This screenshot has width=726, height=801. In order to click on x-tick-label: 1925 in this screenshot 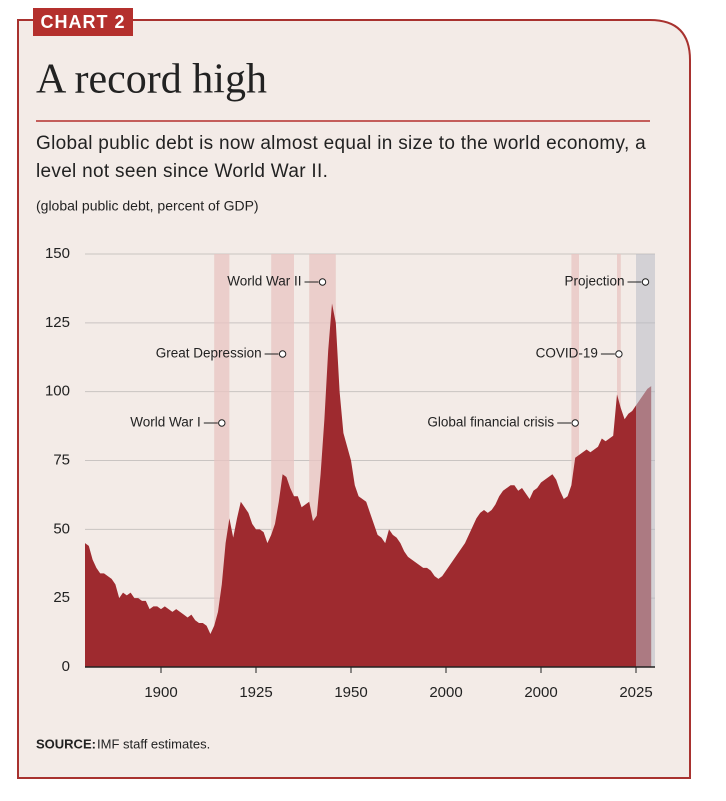, I will do `click(255, 692)`.